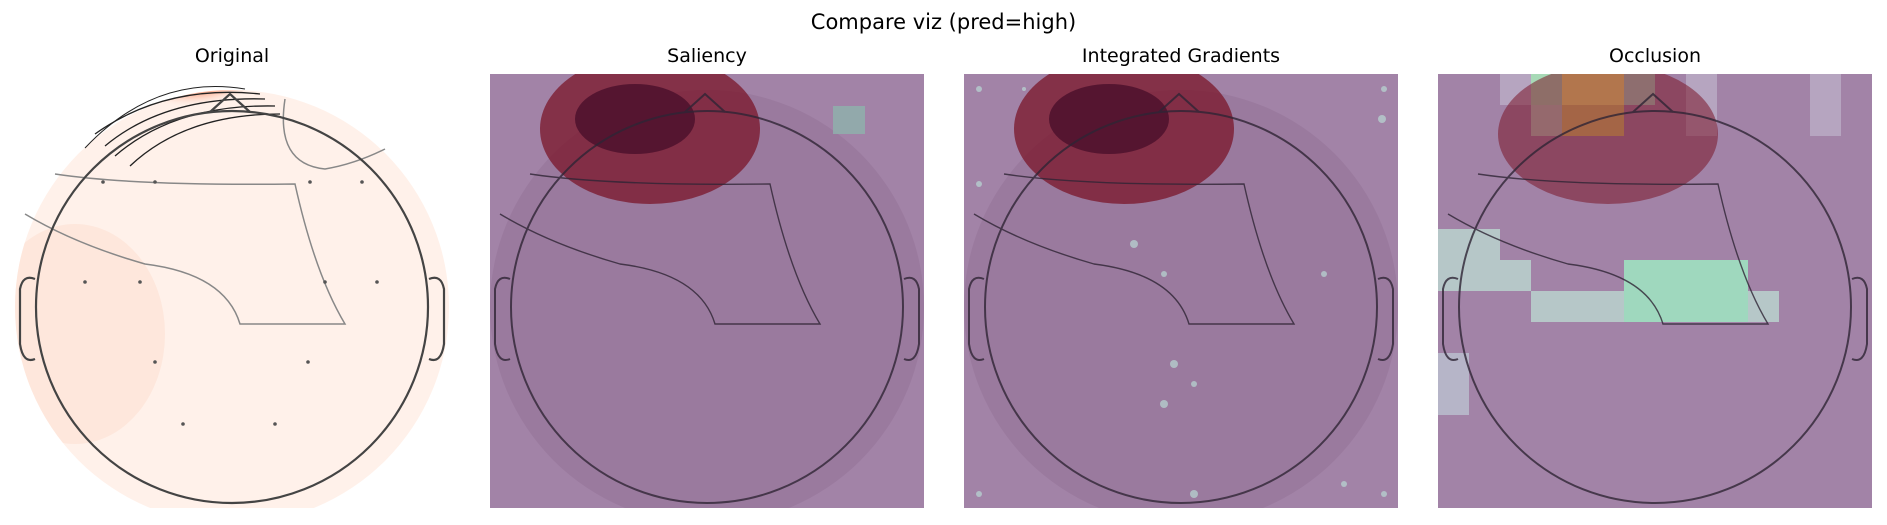 This screenshot has width=1887, height=525. Describe the element at coordinates (1654, 56) in the screenshot. I see `panel-title-occlusion: Occlusion` at that location.